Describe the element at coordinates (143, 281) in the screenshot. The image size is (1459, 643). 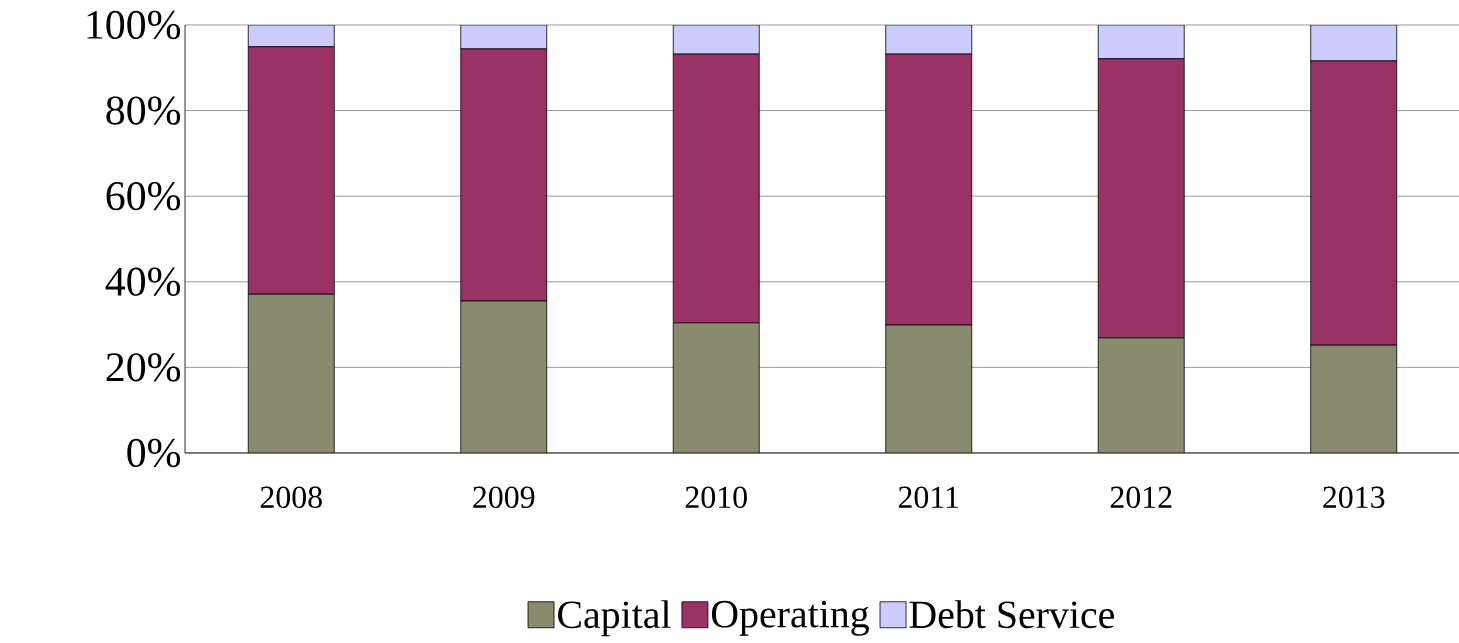
I see `y-tick-label: 40%` at that location.